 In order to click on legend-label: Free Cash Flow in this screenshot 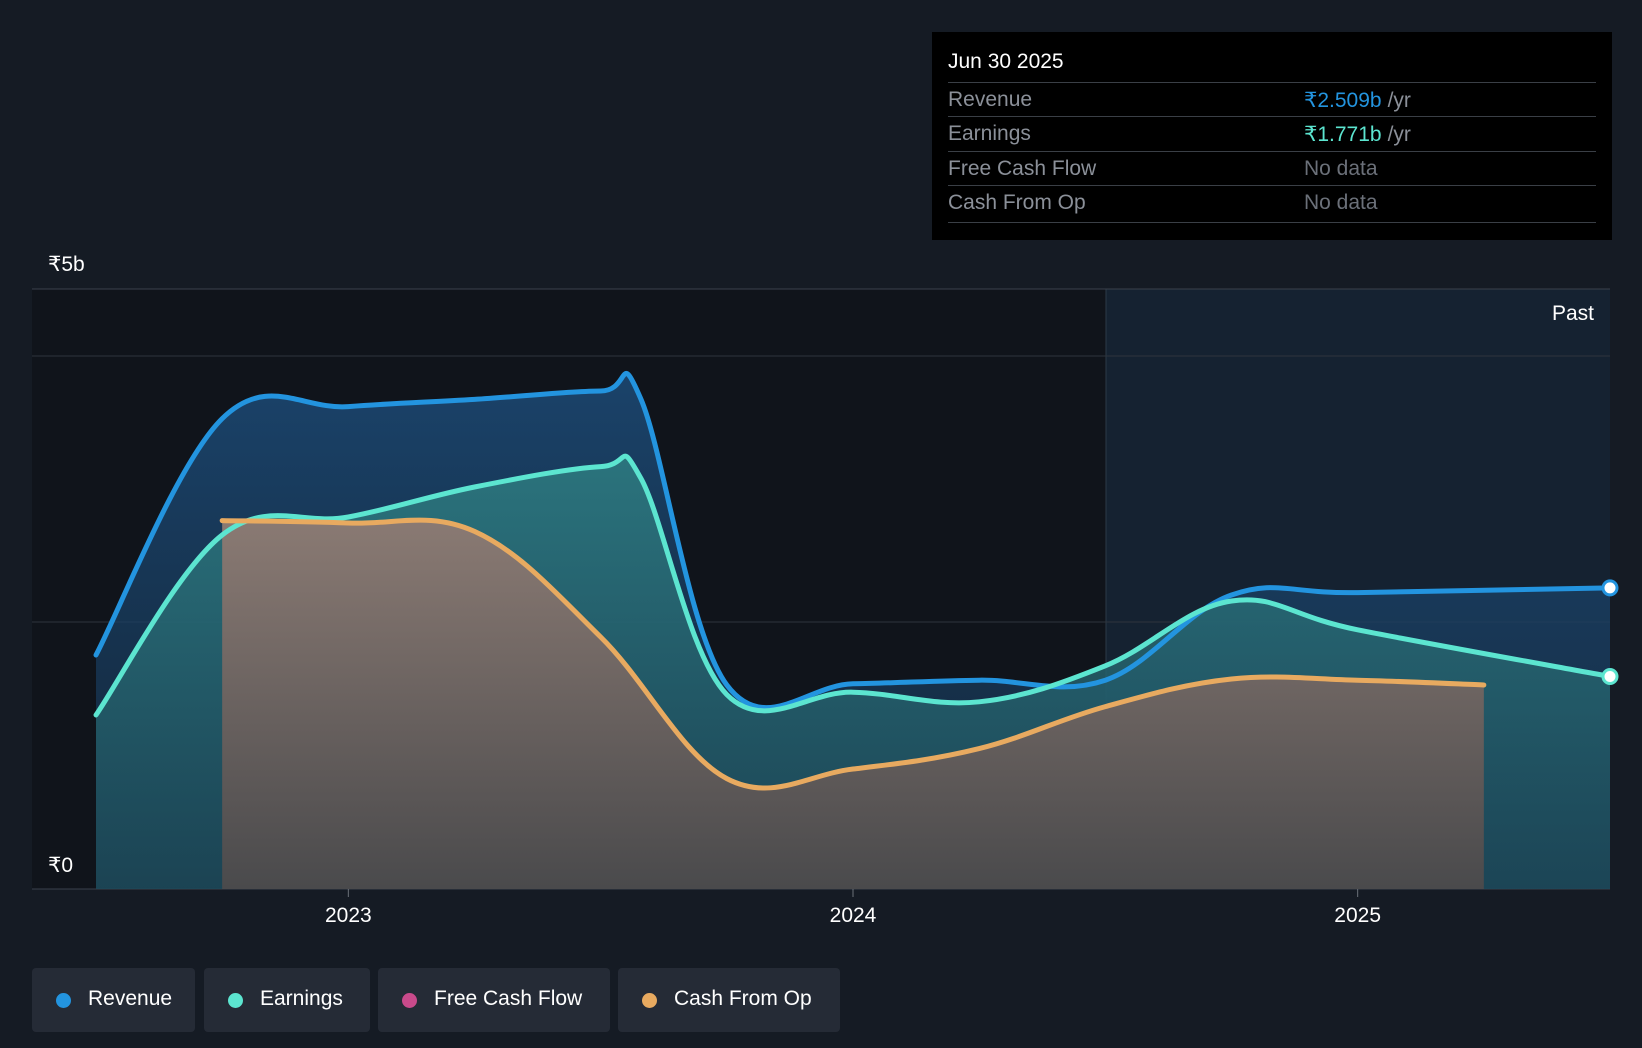, I will do `click(508, 998)`.